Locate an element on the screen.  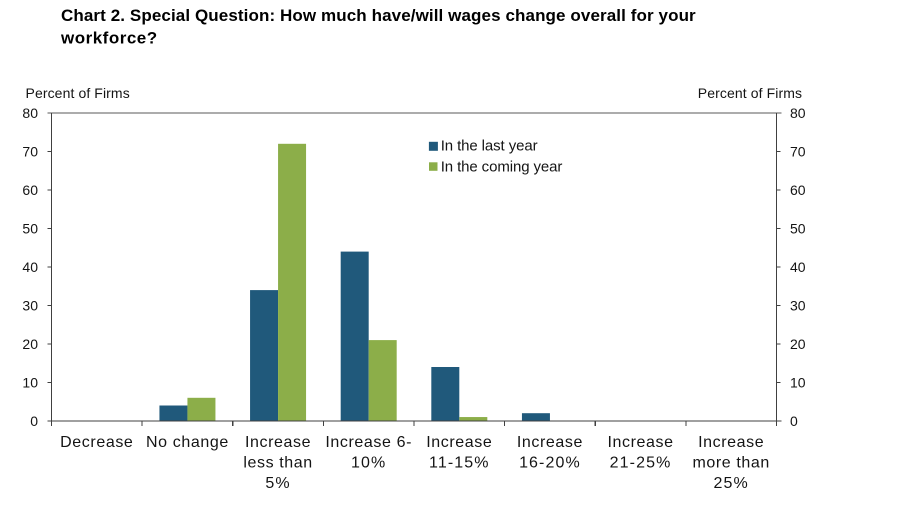
svg-text: 25% is located at coordinates (731, 483).